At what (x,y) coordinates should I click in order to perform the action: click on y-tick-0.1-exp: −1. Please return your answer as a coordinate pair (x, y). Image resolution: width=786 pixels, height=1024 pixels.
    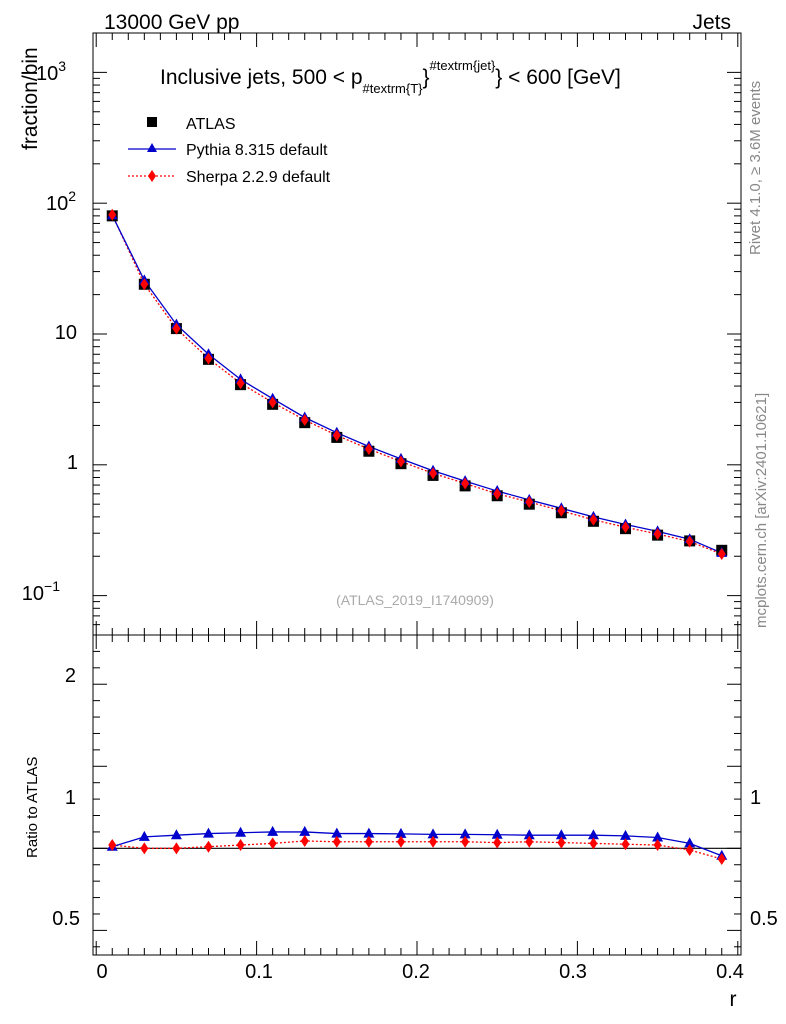
    Looking at the image, I should click on (52, 586).